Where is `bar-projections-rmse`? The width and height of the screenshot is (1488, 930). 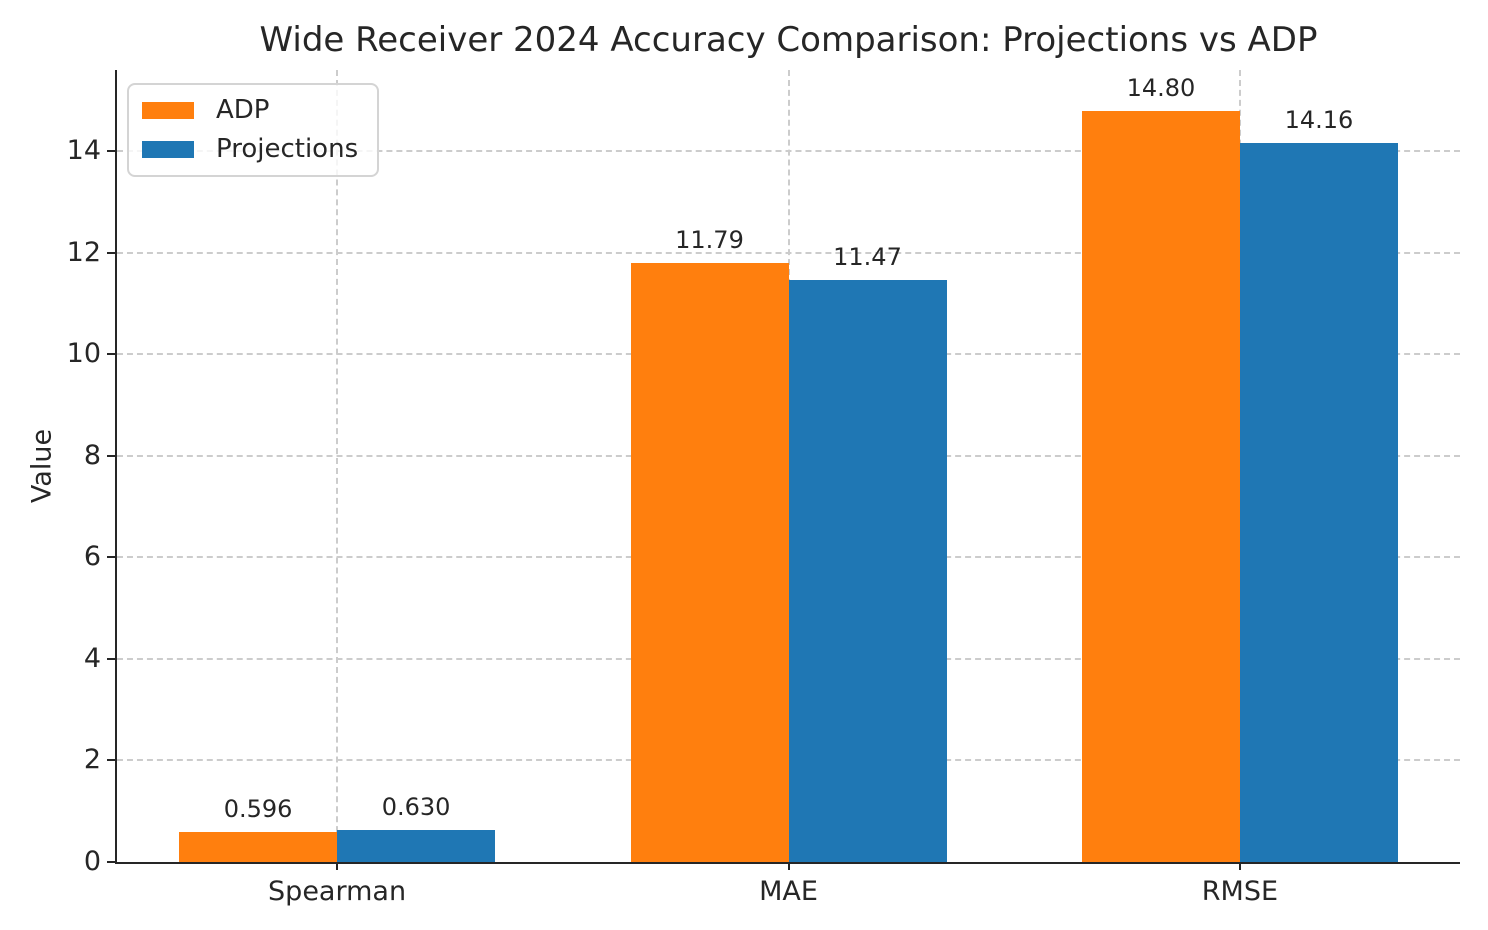 bar-projections-rmse is located at coordinates (1318, 502).